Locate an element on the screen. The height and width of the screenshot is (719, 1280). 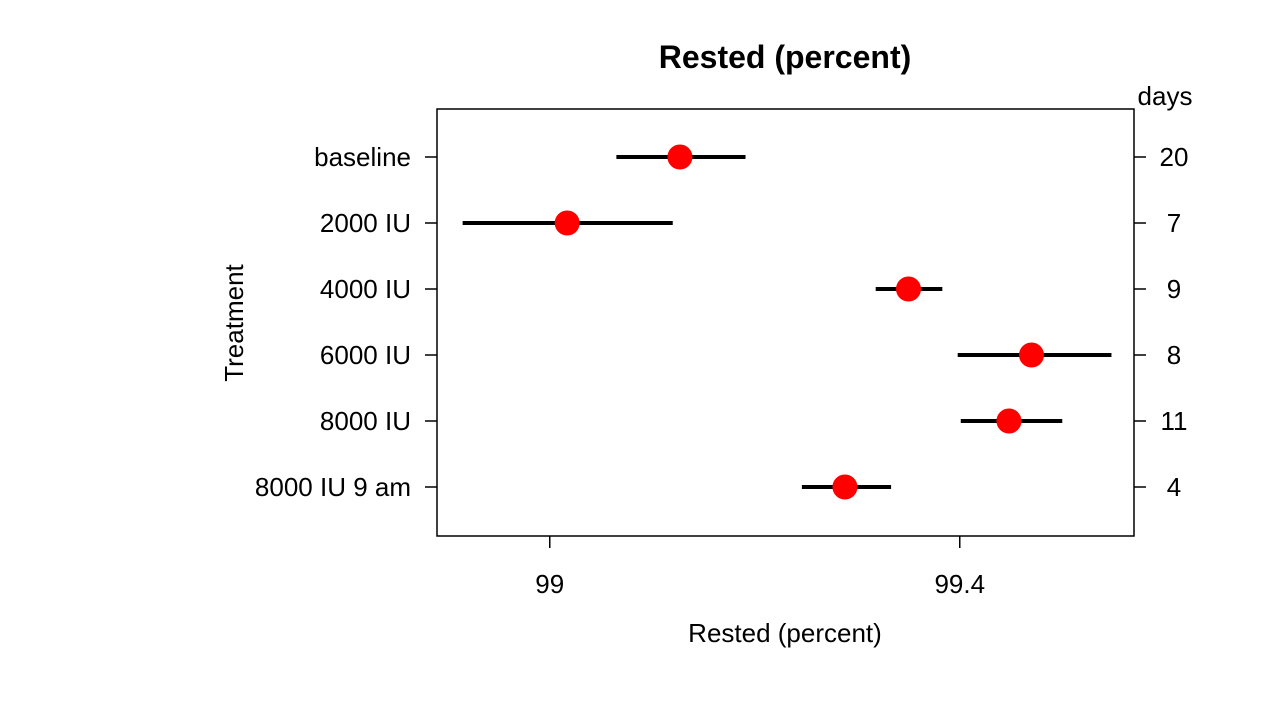
chart-title: Rested (percent) is located at coordinates (785, 57).